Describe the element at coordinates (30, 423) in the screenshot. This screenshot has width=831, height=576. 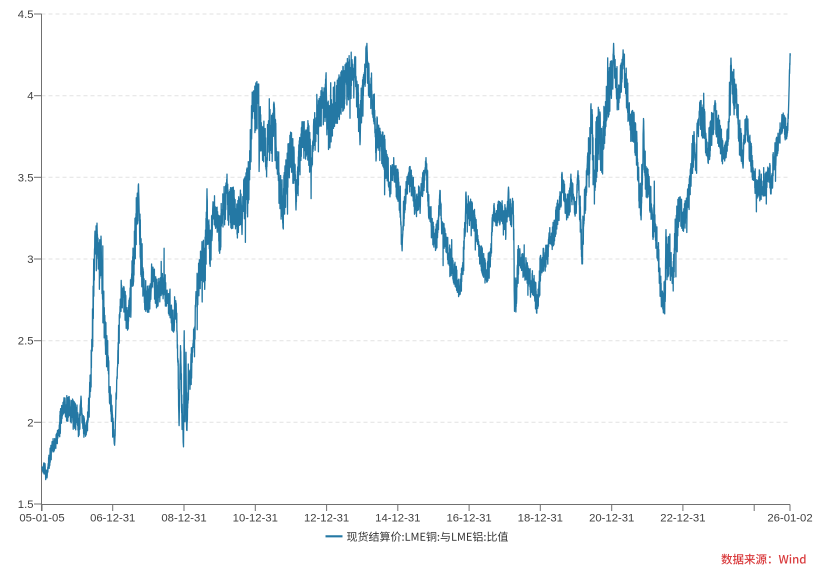
I see `svg-text: 2` at that location.